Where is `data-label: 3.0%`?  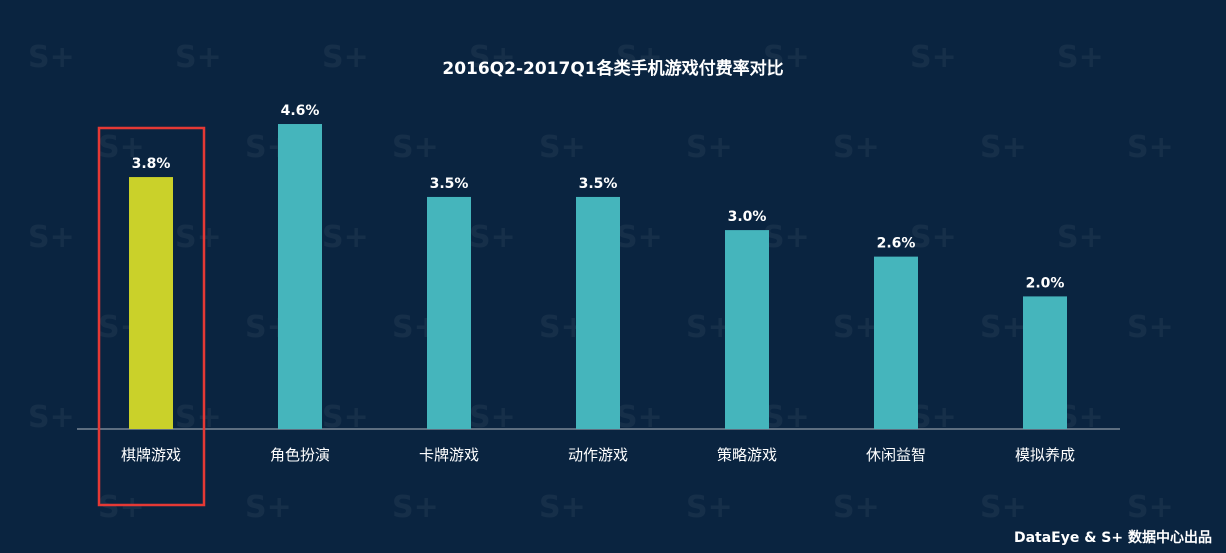 data-label: 3.0% is located at coordinates (747, 217).